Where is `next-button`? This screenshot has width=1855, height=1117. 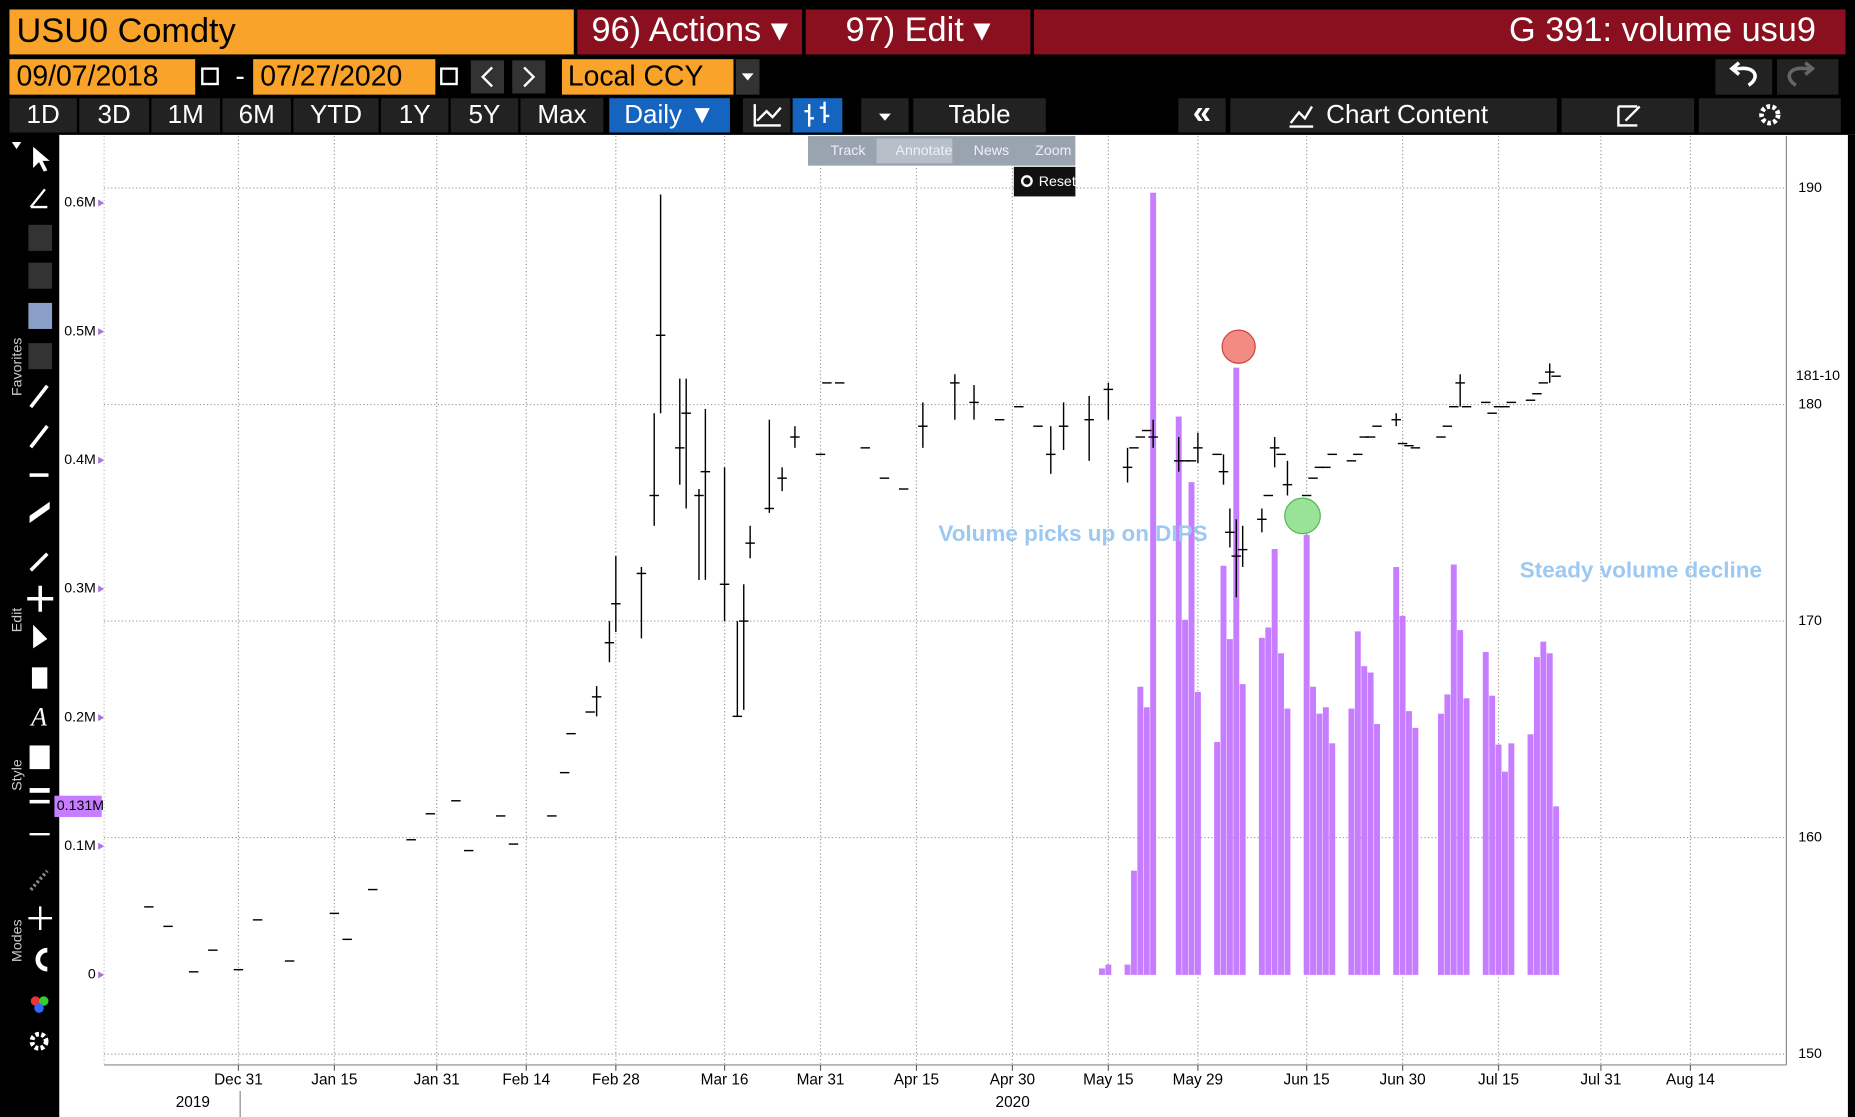 next-button is located at coordinates (529, 77).